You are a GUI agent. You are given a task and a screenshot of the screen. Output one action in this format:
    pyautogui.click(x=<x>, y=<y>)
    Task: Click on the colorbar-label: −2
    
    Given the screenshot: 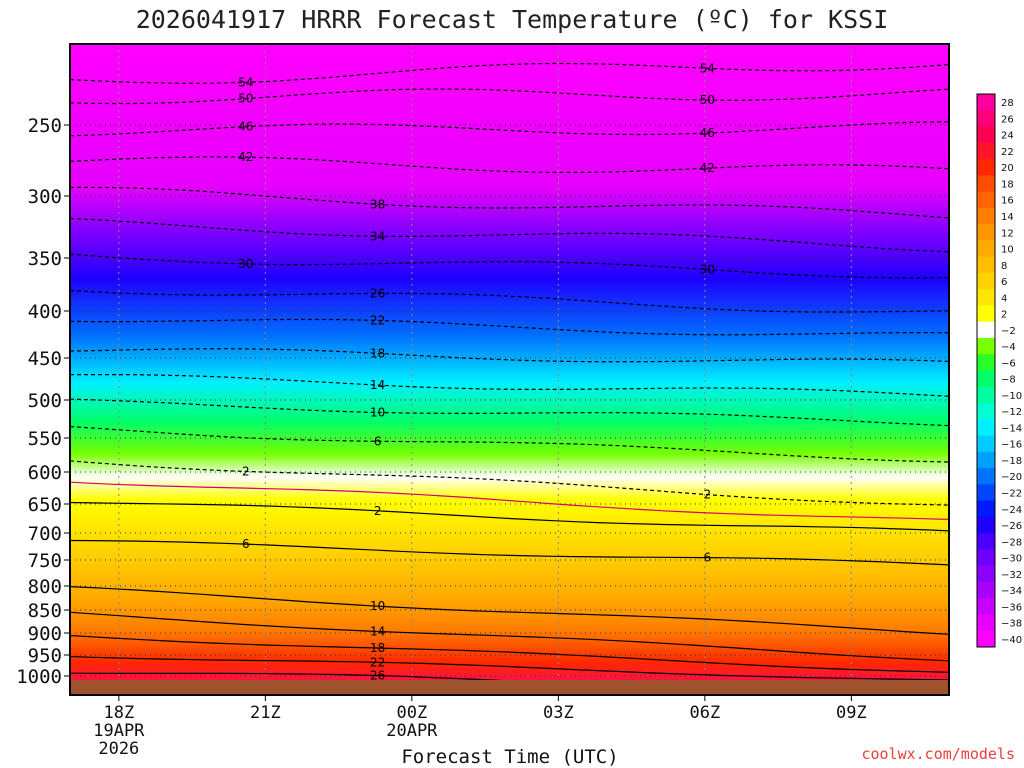 What is the action you would take?
    pyautogui.click(x=1008, y=331)
    